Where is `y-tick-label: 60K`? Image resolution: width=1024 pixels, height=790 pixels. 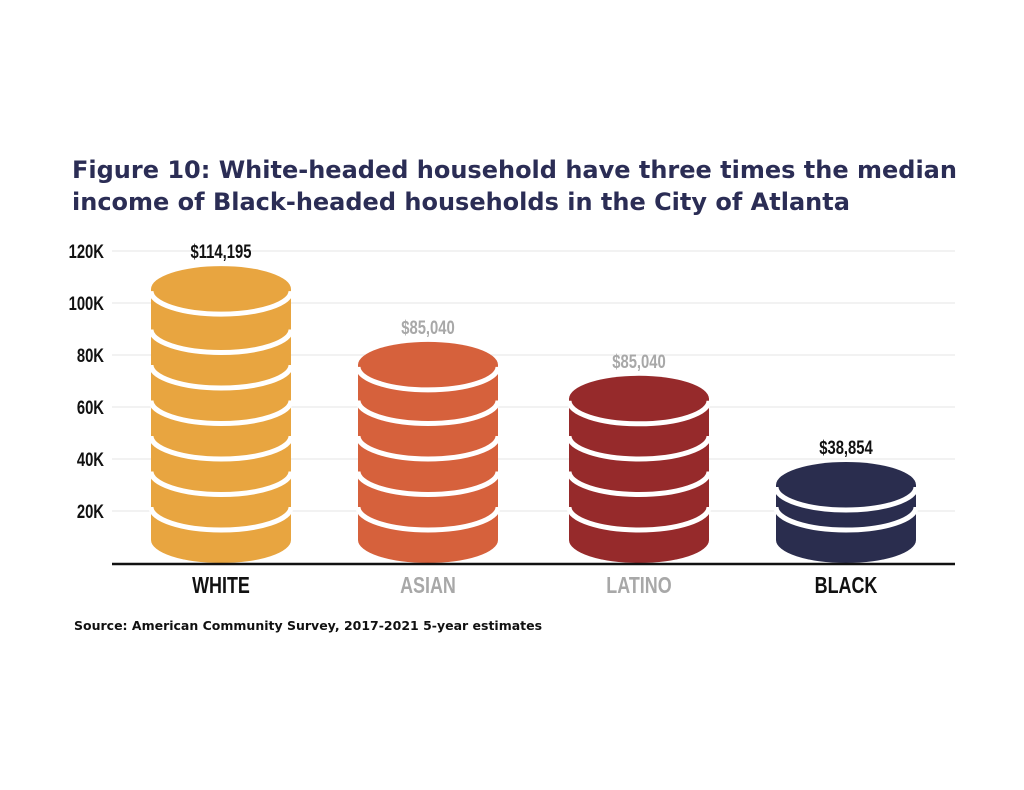
y-tick-label: 60K is located at coordinates (91, 407).